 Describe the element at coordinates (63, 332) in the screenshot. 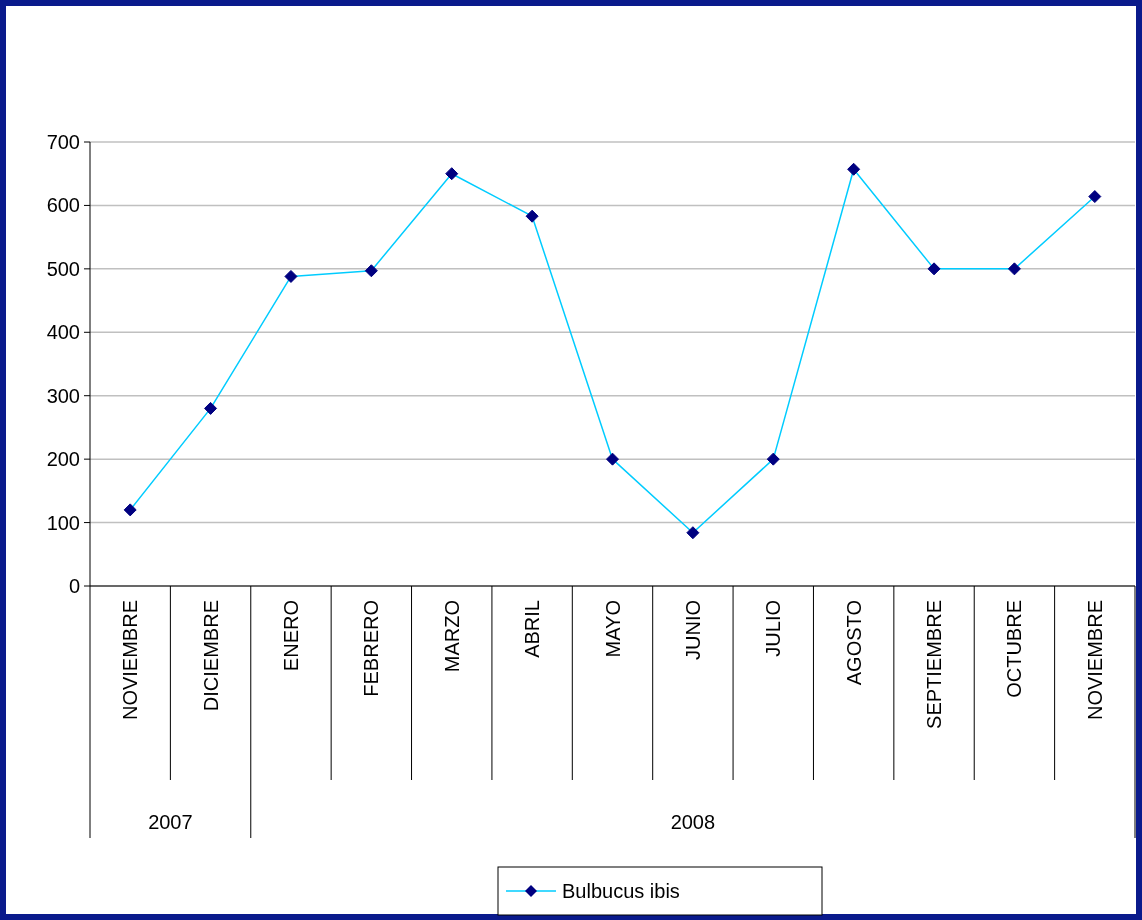

I see `y-tick-label: 400` at that location.